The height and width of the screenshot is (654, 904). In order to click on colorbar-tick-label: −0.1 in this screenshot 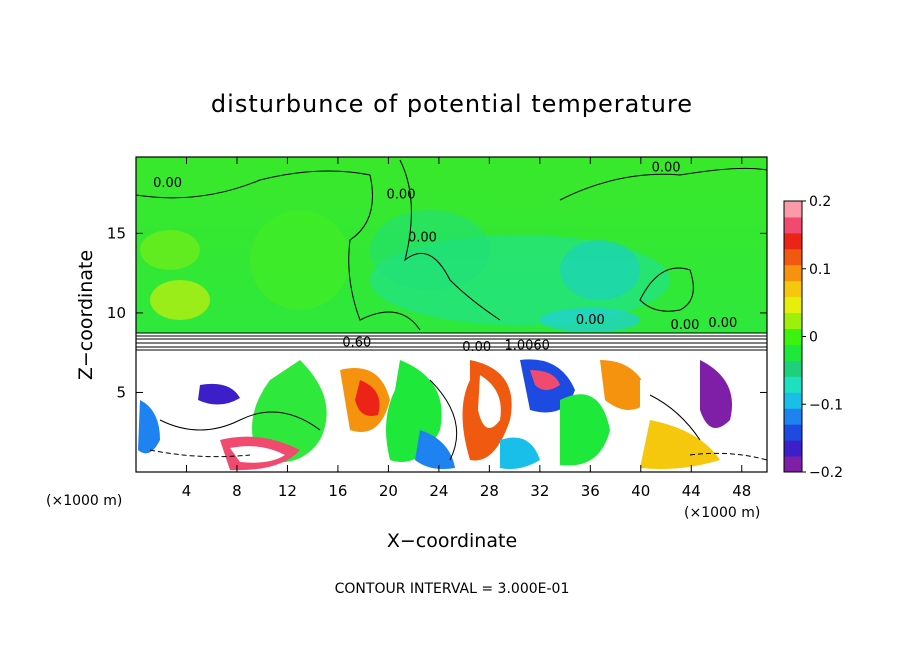, I will do `click(826, 405)`.